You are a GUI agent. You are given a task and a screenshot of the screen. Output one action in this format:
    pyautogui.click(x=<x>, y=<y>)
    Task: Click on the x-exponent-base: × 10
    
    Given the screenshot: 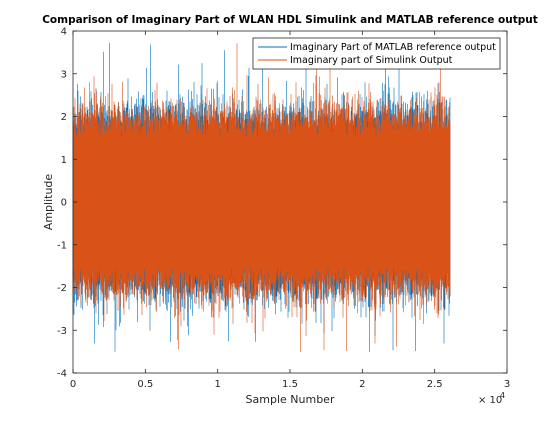 What is the action you would take?
    pyautogui.click(x=490, y=400)
    